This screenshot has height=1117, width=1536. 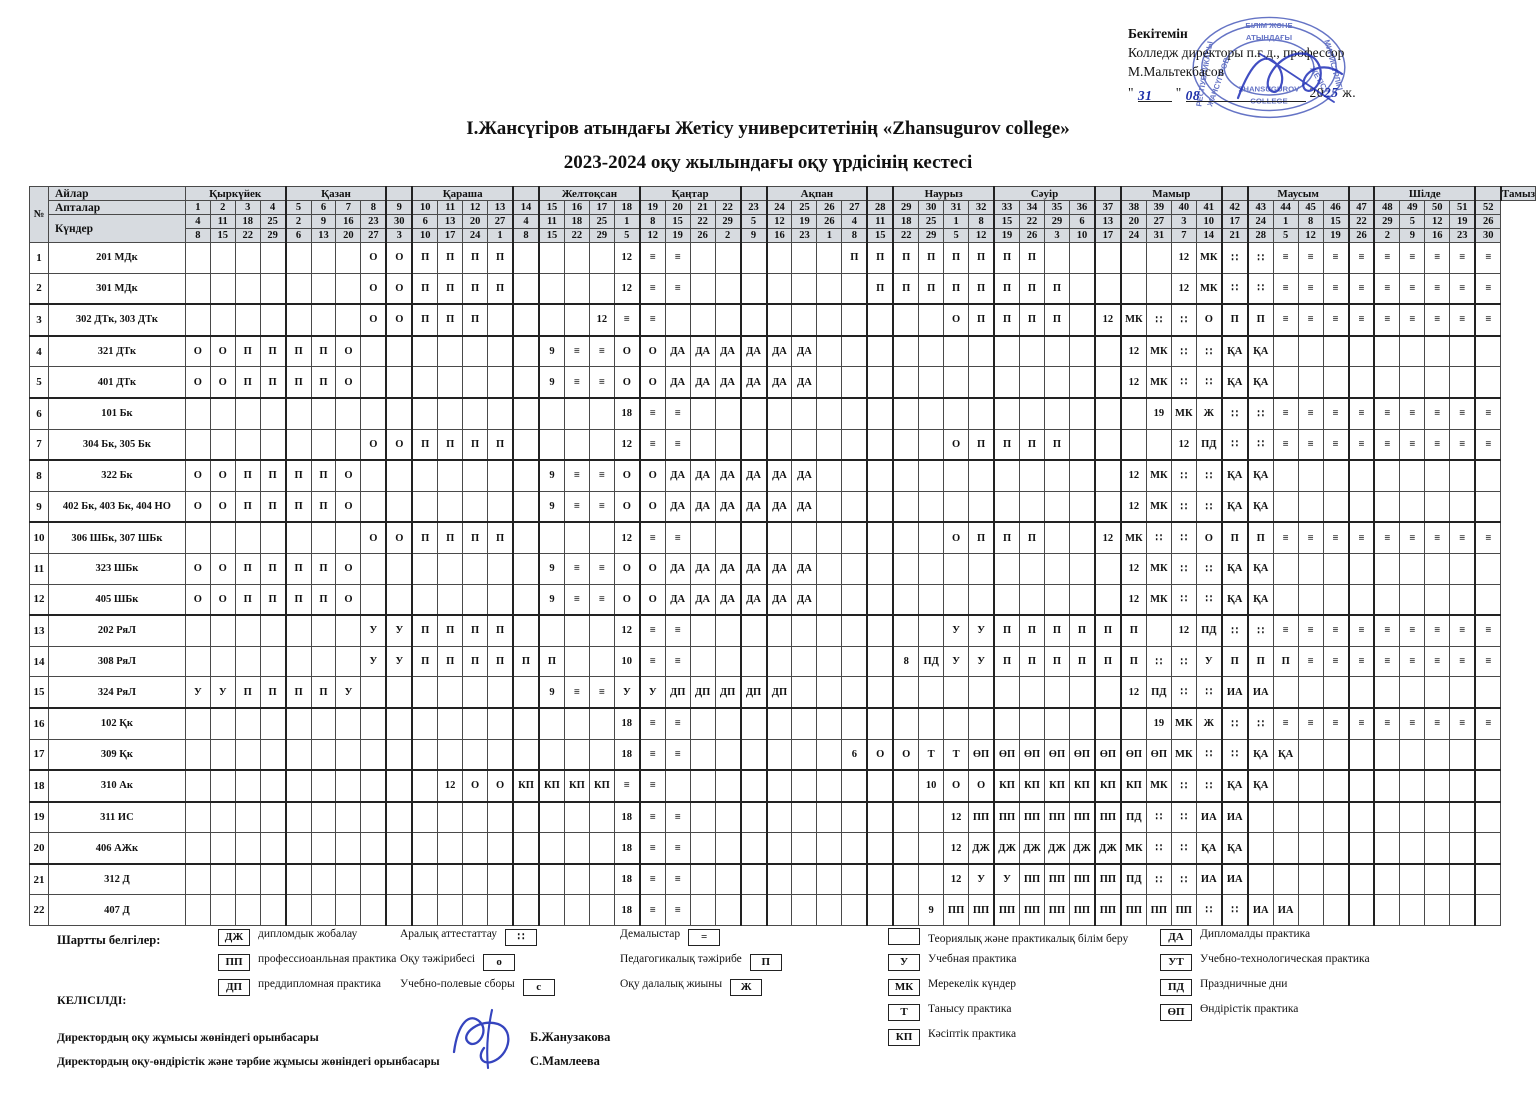 What do you see at coordinates (931, 661) in the screenshot?
I see `schedule-cell: ПД` at bounding box center [931, 661].